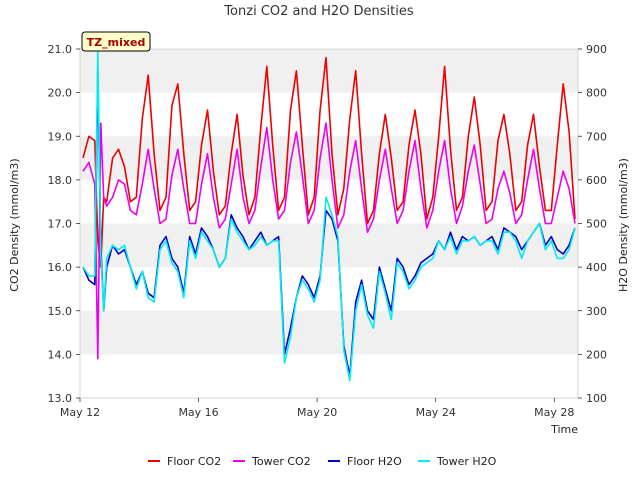 The image size is (640, 480). What do you see at coordinates (198, 412) in the screenshot?
I see `x-tick-label: May 16` at bounding box center [198, 412].